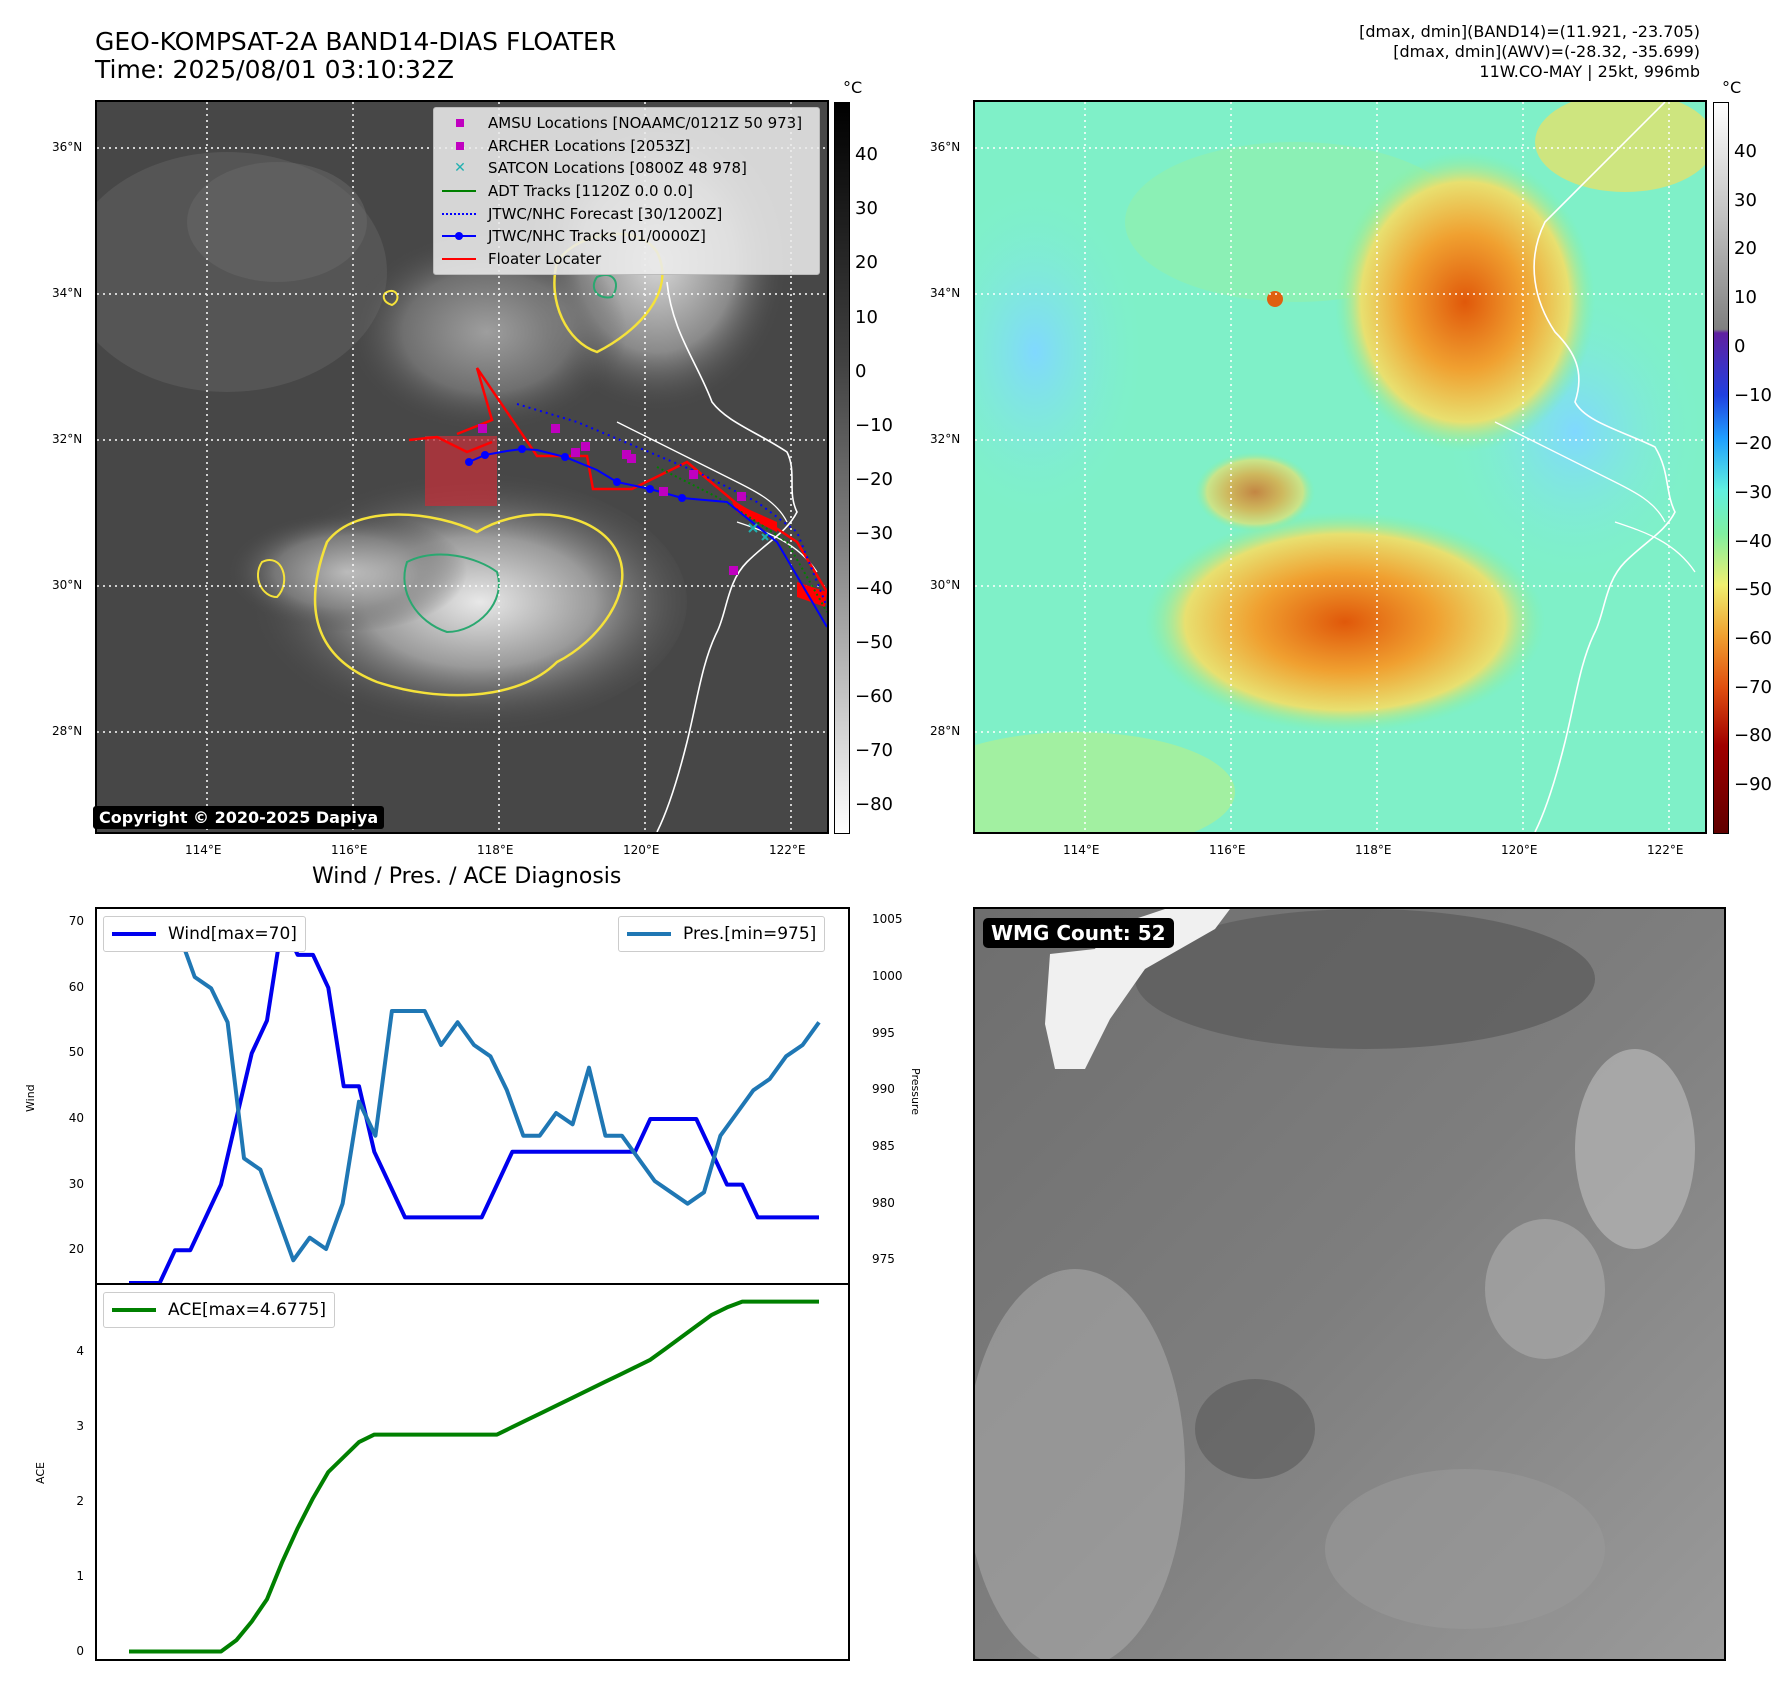 Image resolution: width=1788 pixels, height=1690 pixels. I want to click on legend-forecast-label: JTWC/NHC Forecast [30/1200Z], so click(605, 213).